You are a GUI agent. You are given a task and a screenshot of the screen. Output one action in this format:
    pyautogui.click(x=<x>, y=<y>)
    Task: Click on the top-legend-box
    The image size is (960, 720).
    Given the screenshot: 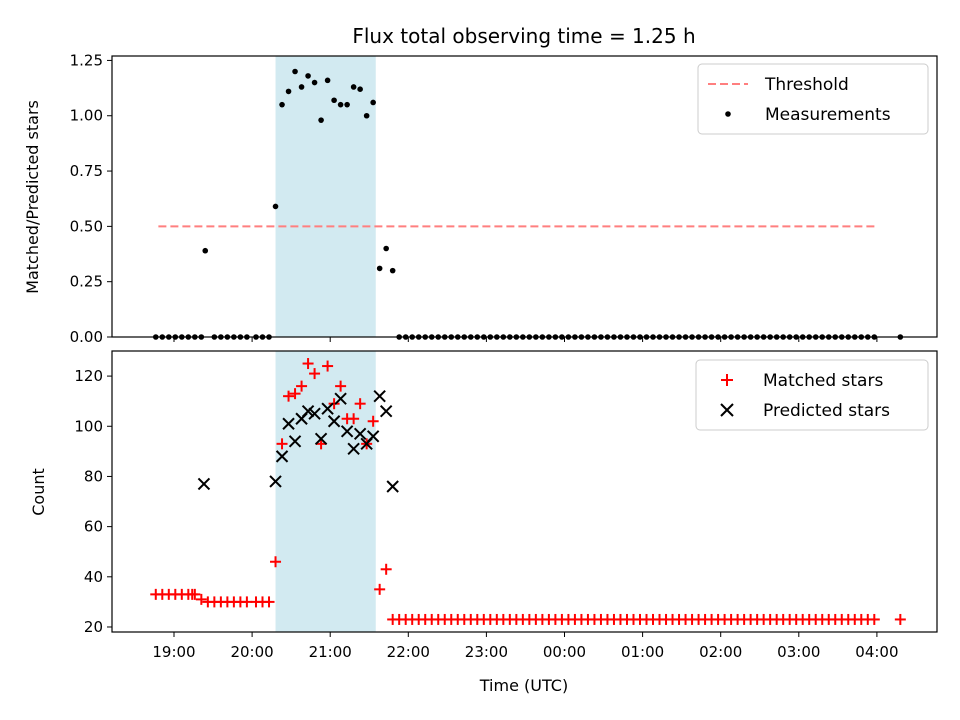 What is the action you would take?
    pyautogui.click(x=813, y=99)
    